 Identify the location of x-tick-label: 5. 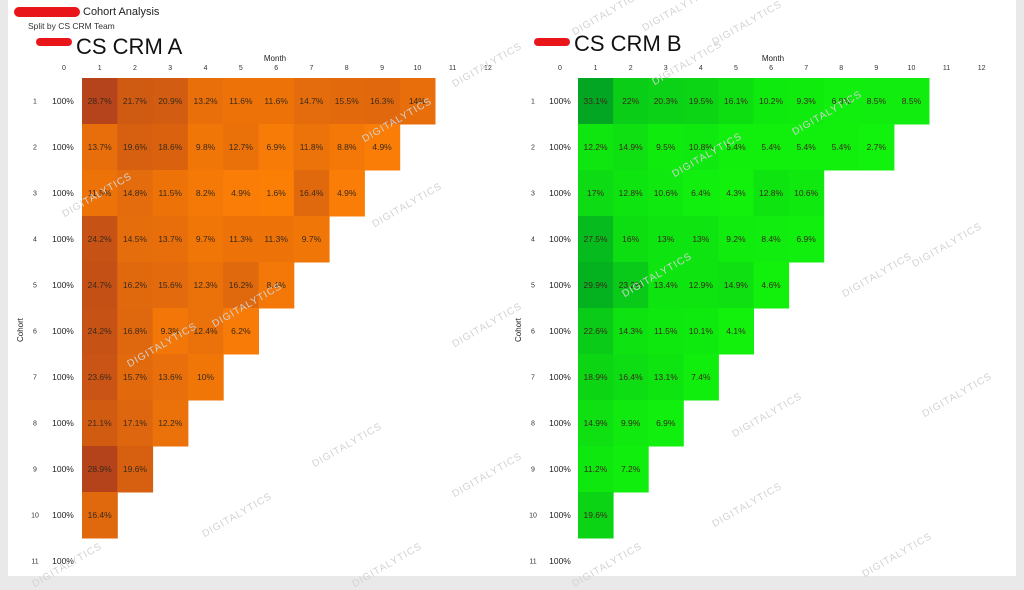
(736, 68).